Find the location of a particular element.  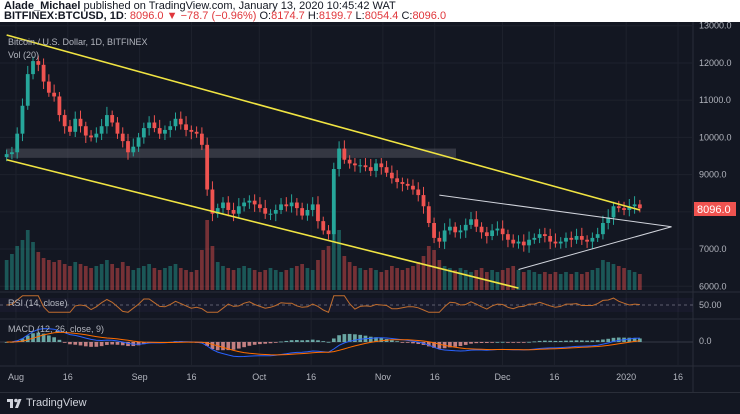

price-tick-label: 13000.0 is located at coordinates (715, 26).